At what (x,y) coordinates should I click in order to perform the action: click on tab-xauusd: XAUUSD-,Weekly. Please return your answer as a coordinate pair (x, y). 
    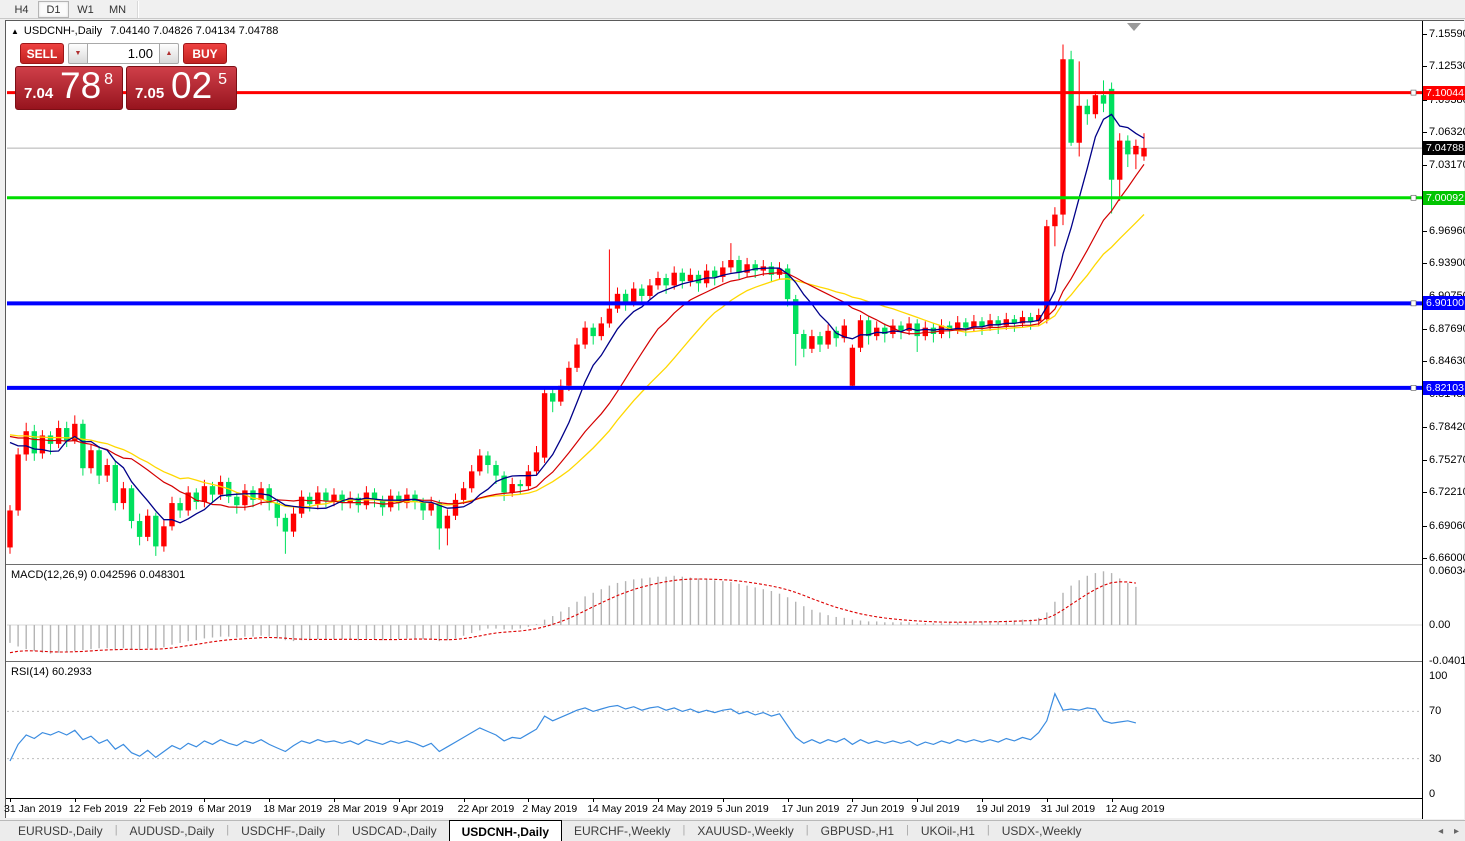
    Looking at the image, I should click on (745, 831).